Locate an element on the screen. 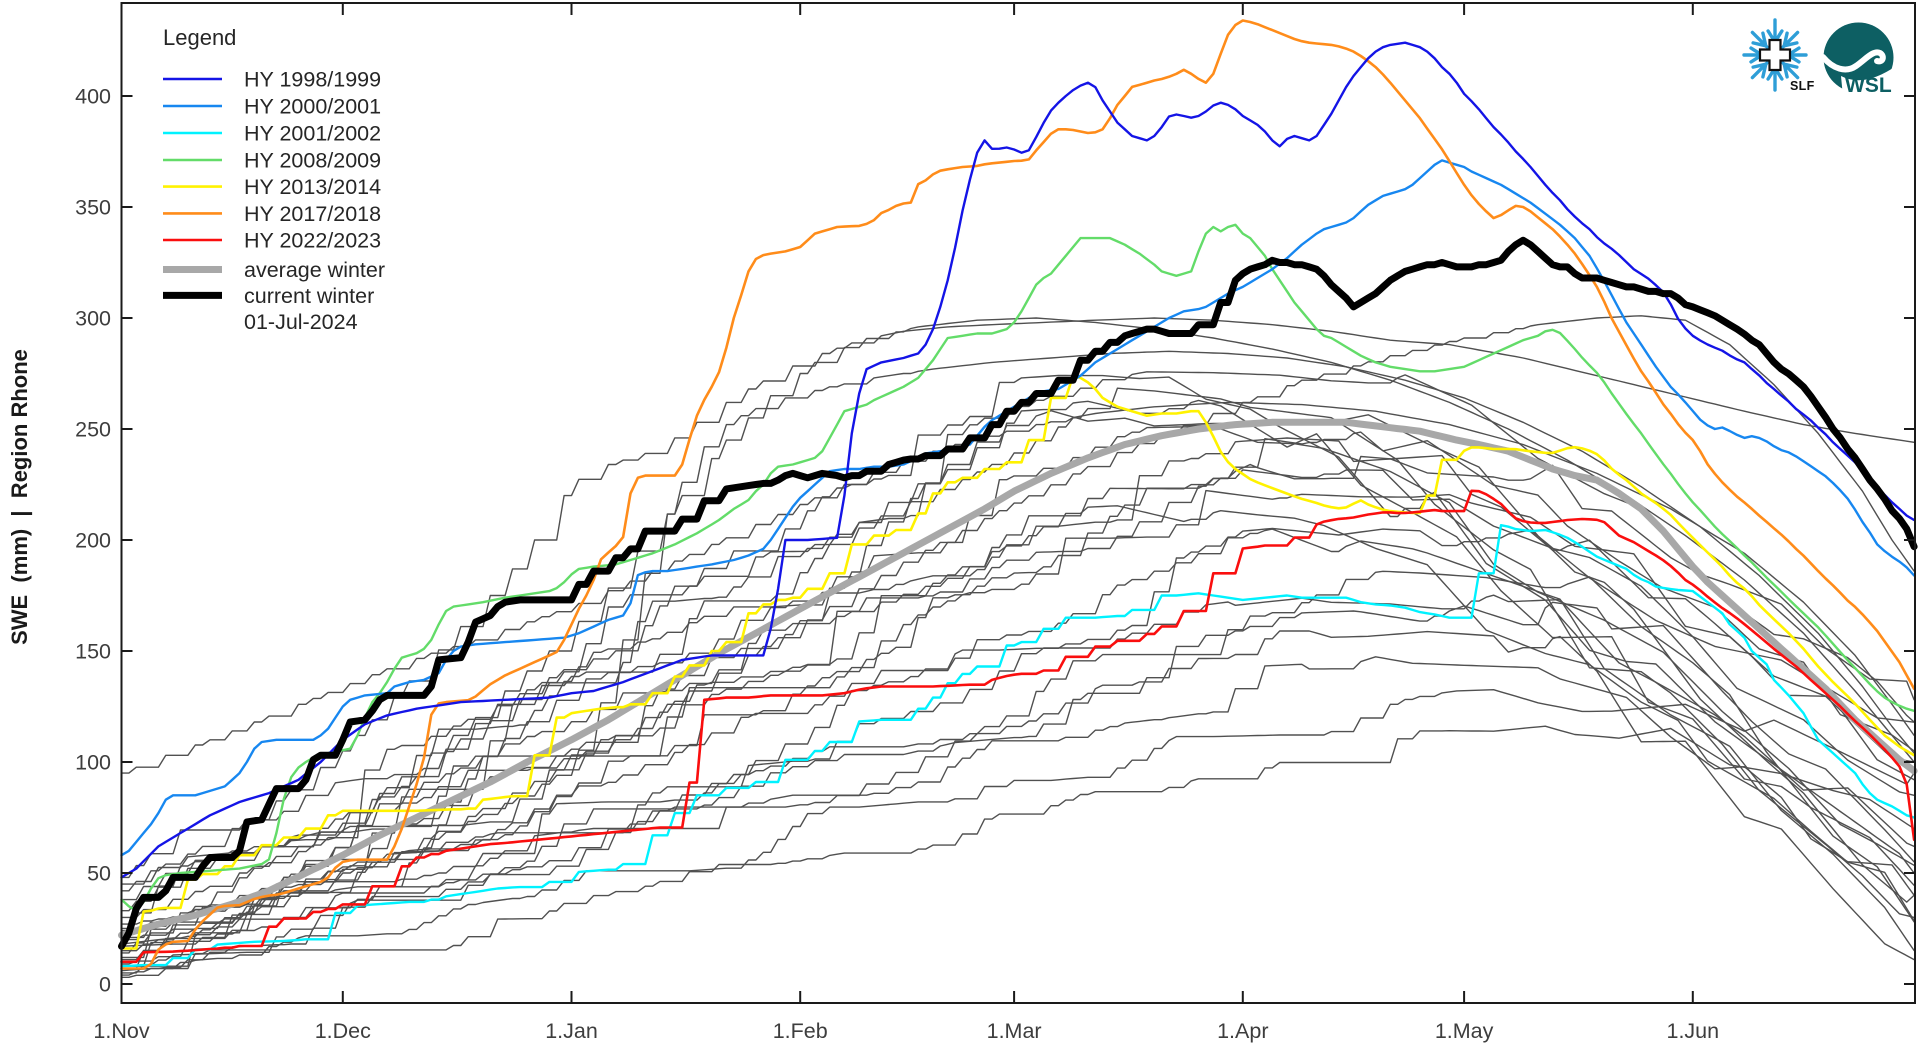 The image size is (1920, 1054). svg-text: HY 2022/2023 is located at coordinates (312, 241).